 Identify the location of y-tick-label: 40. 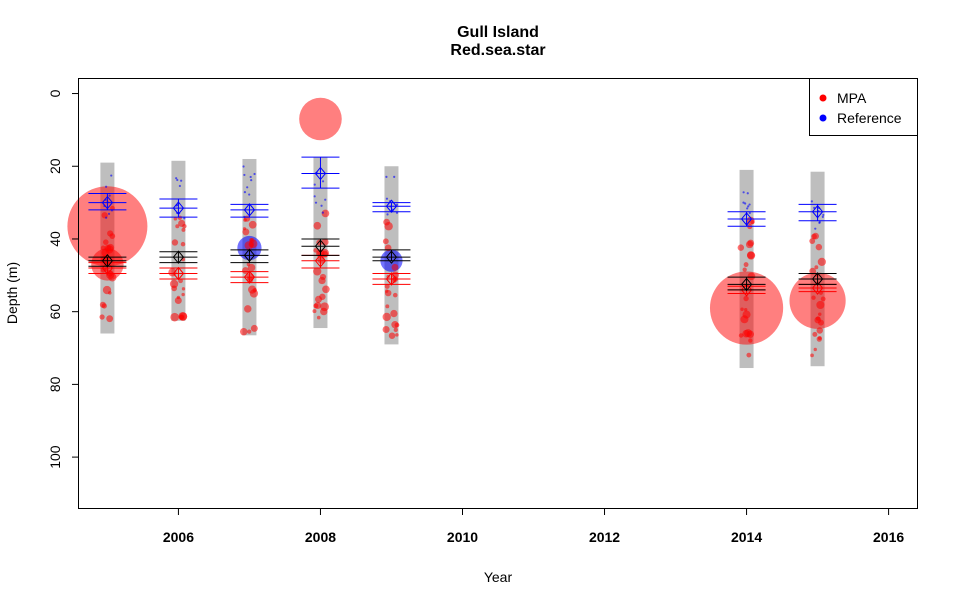
(55, 239).